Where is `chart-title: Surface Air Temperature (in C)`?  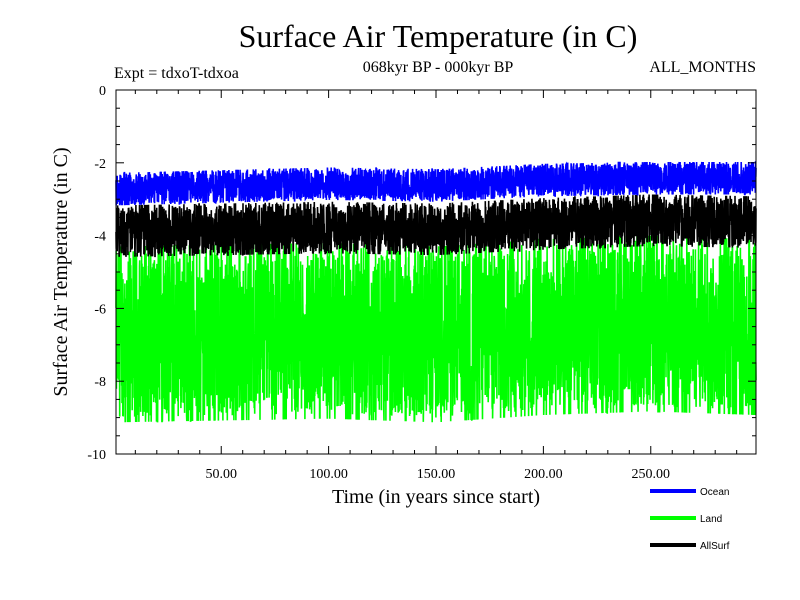
chart-title: Surface Air Temperature (in C) is located at coordinates (438, 36).